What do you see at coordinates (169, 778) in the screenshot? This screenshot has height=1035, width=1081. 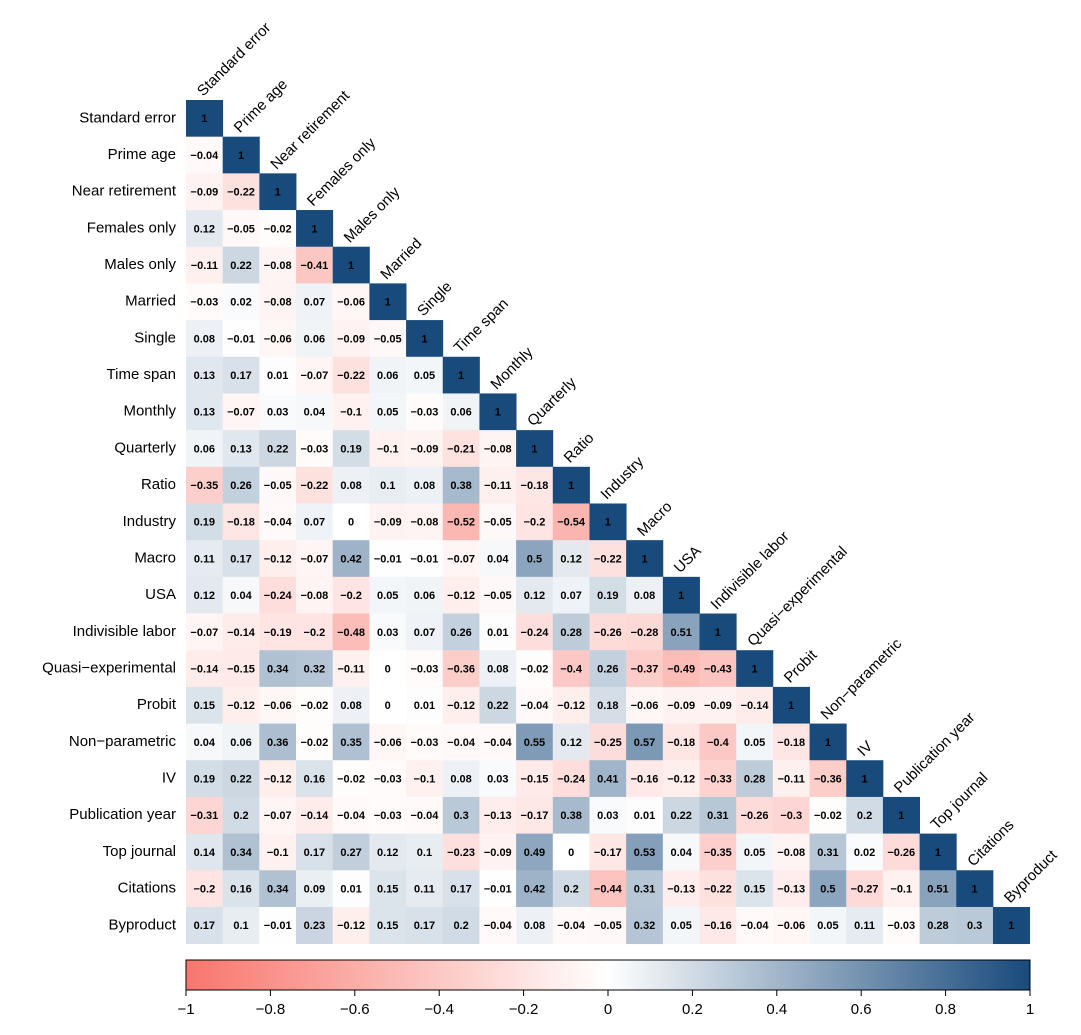 I see `row-label: IV` at bounding box center [169, 778].